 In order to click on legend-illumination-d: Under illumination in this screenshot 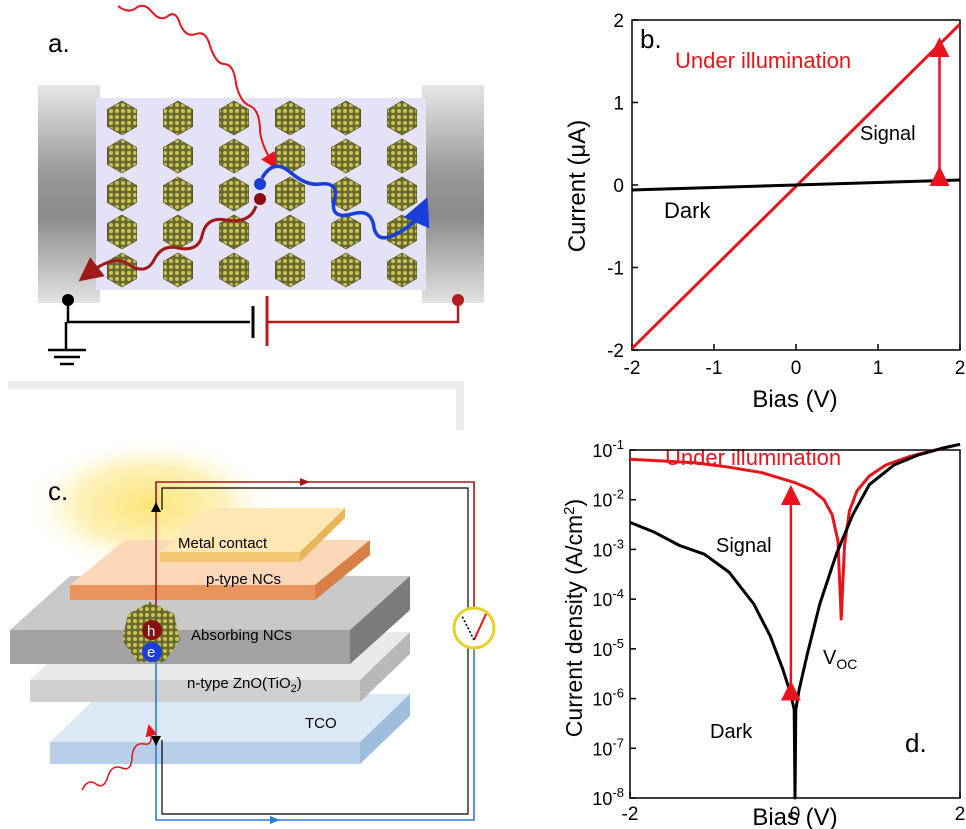, I will do `click(753, 457)`.